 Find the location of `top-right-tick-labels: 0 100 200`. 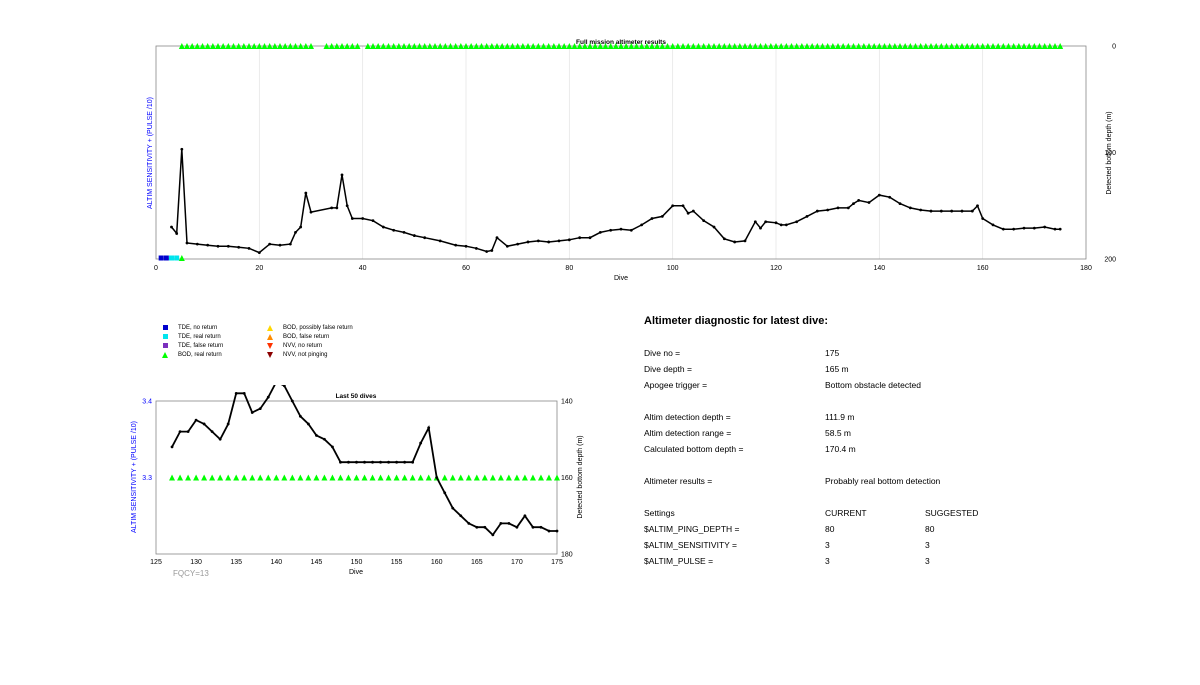

top-right-tick-labels: 0 100 200 is located at coordinates (1110, 154).